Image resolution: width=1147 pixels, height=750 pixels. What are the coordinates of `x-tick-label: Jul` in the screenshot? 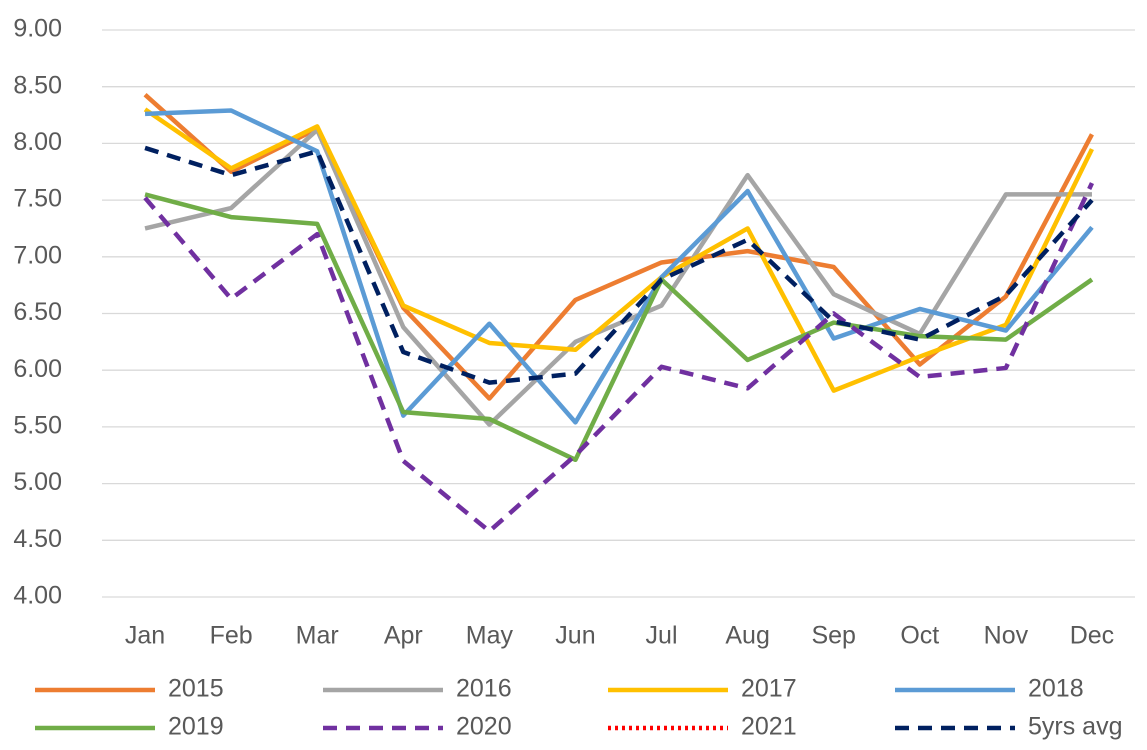 It's located at (662, 636).